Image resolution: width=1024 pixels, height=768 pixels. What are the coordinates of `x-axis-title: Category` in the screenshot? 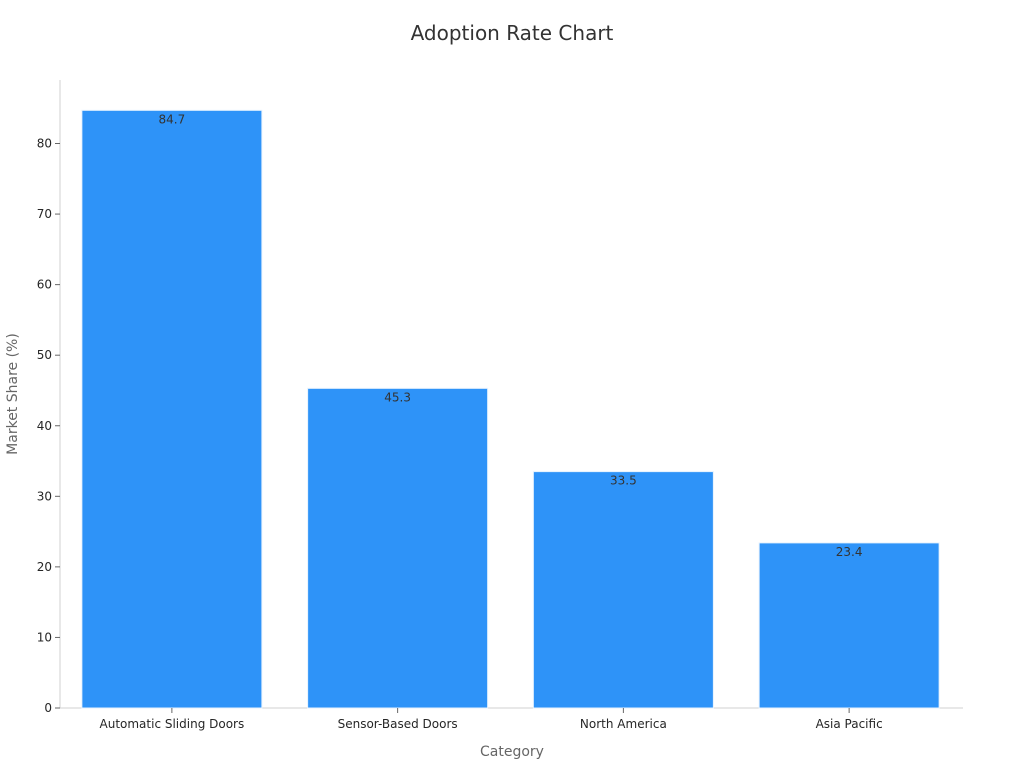 It's located at (512, 752).